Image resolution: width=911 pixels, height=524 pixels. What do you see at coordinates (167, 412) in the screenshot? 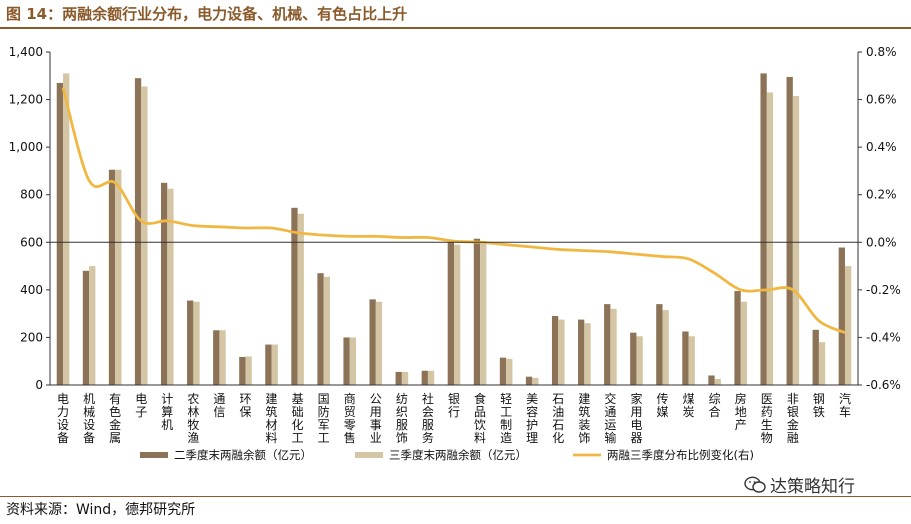
I see `x-tick-label: 计算机` at bounding box center [167, 412].